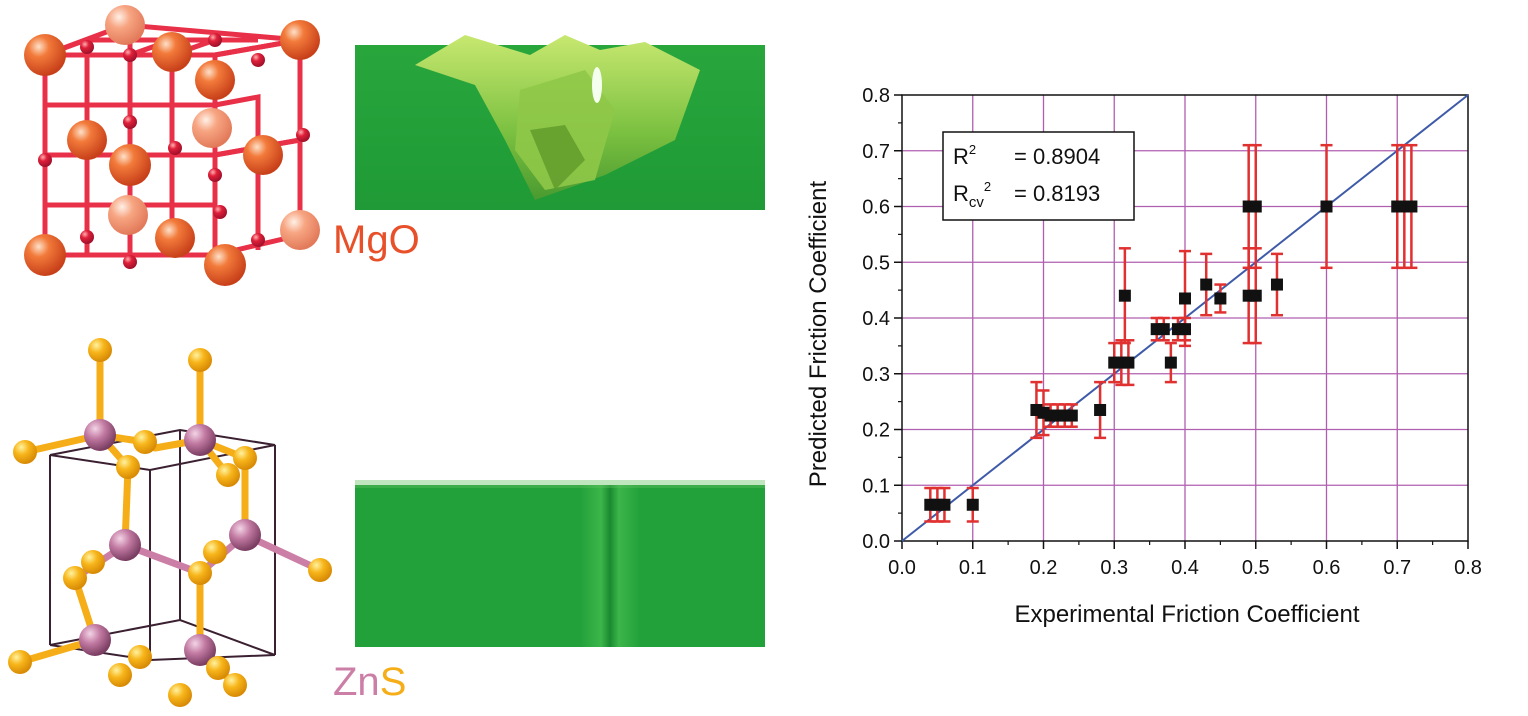 This screenshot has width=1528, height=716. Describe the element at coordinates (1186, 614) in the screenshot. I see `x-axis-title: Experimental Friction Coefficient` at that location.